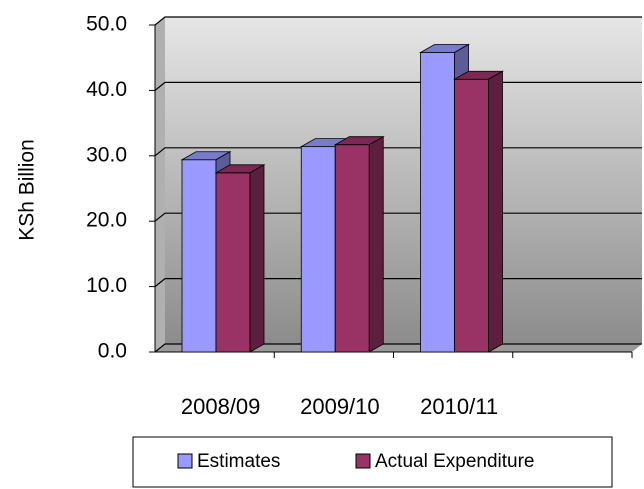 The width and height of the screenshot is (644, 489). What do you see at coordinates (106, 89) in the screenshot?
I see `y-tick-label: 40.0` at bounding box center [106, 89].